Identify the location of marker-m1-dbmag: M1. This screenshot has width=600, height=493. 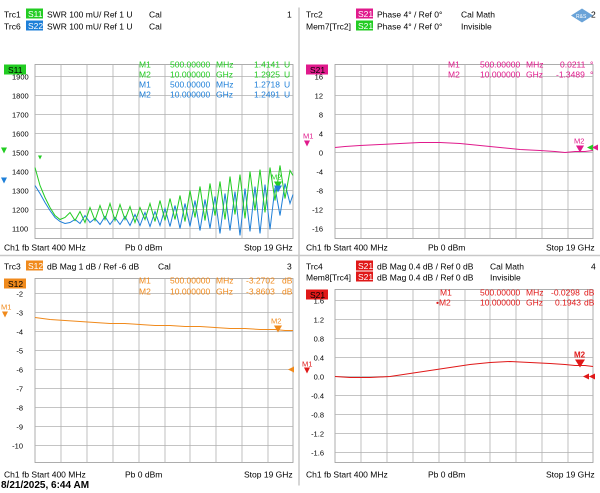
(307, 367).